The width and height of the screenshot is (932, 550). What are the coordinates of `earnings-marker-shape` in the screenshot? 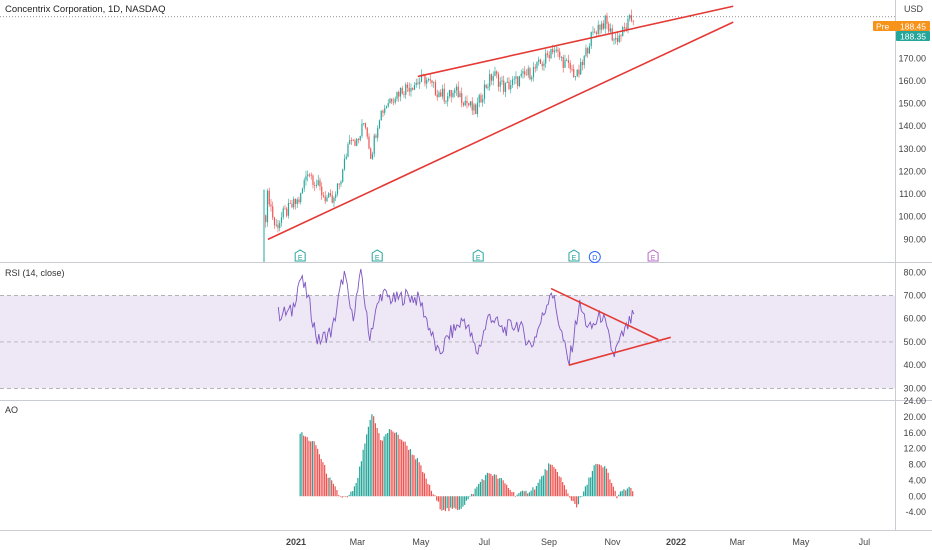 It's located at (653, 255).